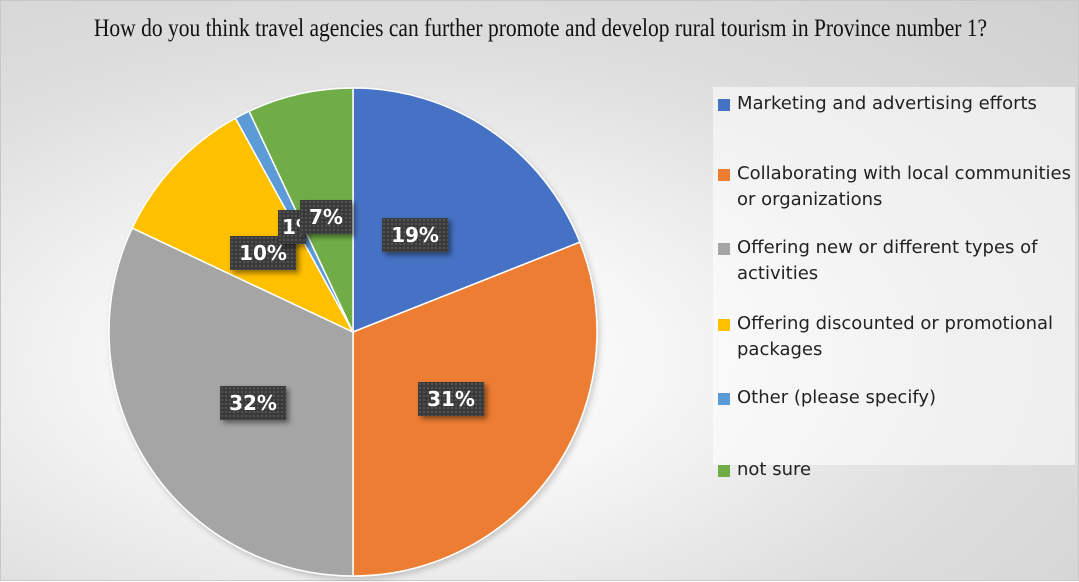  What do you see at coordinates (724, 175) in the screenshot?
I see `legend-swatch-collaborating` at bounding box center [724, 175].